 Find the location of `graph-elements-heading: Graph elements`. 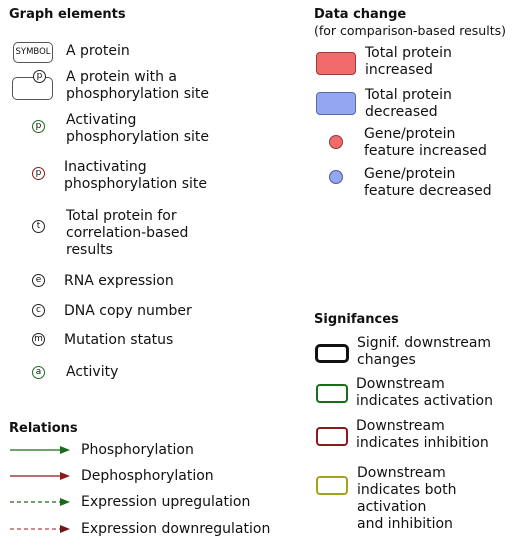

graph-elements-heading: Graph elements is located at coordinates (67, 14).